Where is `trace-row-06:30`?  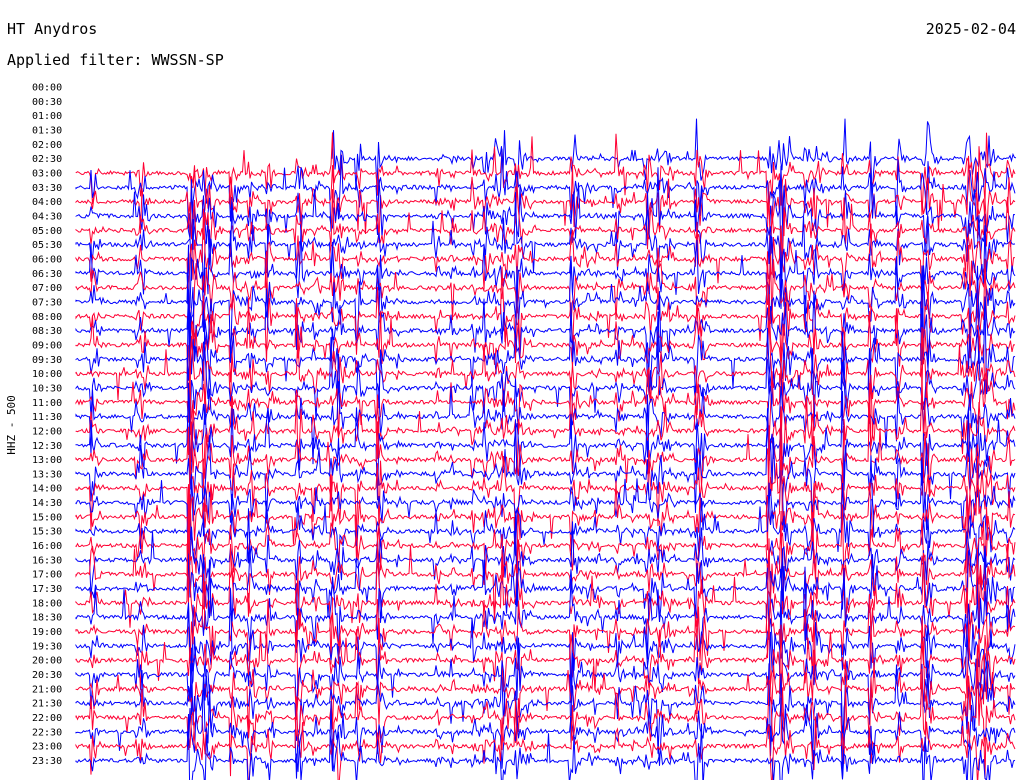
trace-row-06:30 is located at coordinates (545, 277).